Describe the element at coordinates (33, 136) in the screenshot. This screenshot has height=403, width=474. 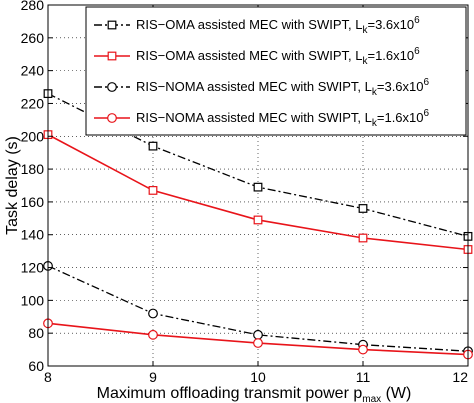
I see `y-tick-label: 200` at that location.